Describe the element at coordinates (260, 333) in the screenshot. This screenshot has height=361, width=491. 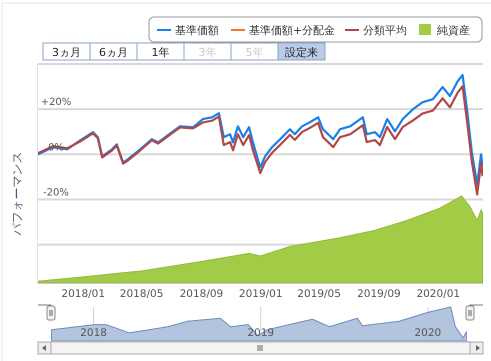
I see `x-tick-label: 2019` at that location.